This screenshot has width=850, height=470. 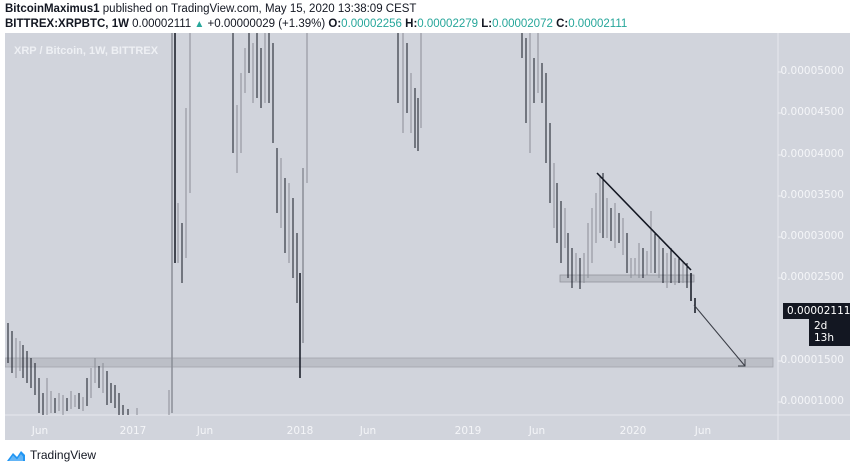 I want to click on price-change: +0.00000029 (+1.39%), so click(x=266, y=24).